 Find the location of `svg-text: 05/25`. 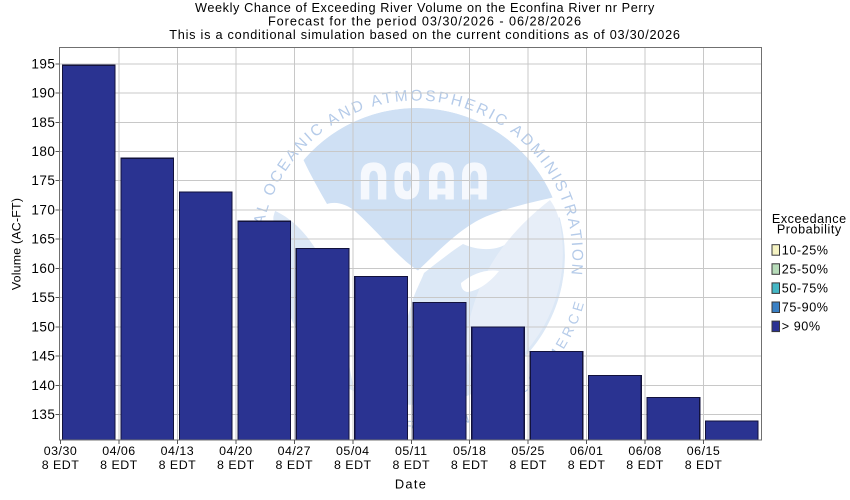

svg-text: 05/25 is located at coordinates (528, 451).